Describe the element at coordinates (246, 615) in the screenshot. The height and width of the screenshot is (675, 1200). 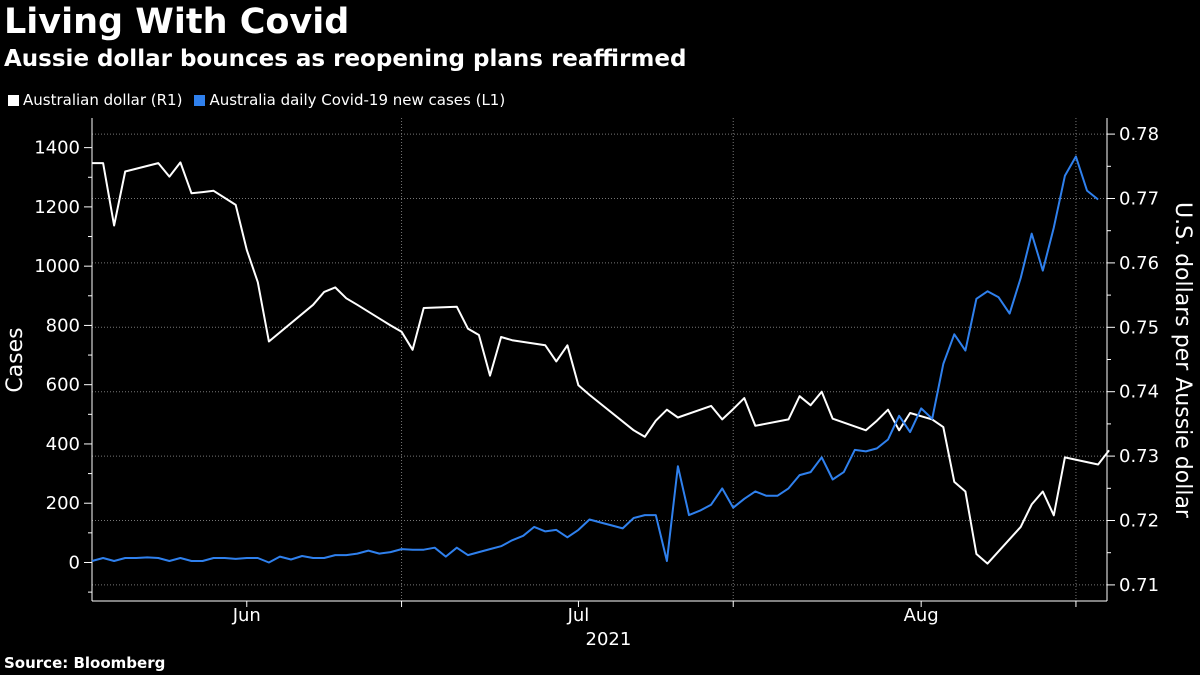
I see `x-tick-label: Jun` at that location.